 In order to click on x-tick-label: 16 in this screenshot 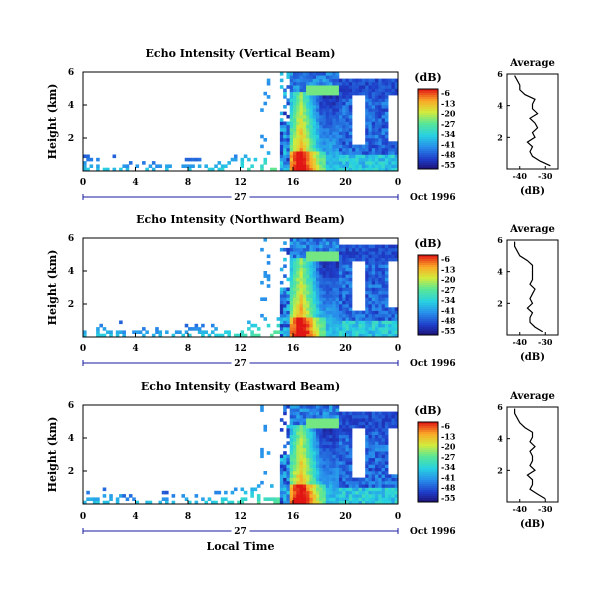, I will do `click(293, 517)`.